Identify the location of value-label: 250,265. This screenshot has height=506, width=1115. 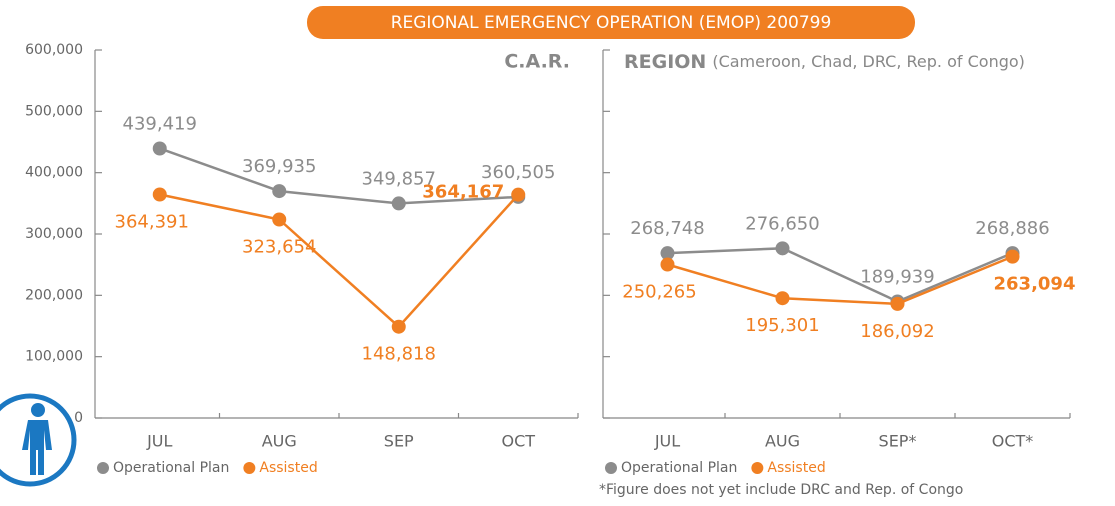
(659, 292).